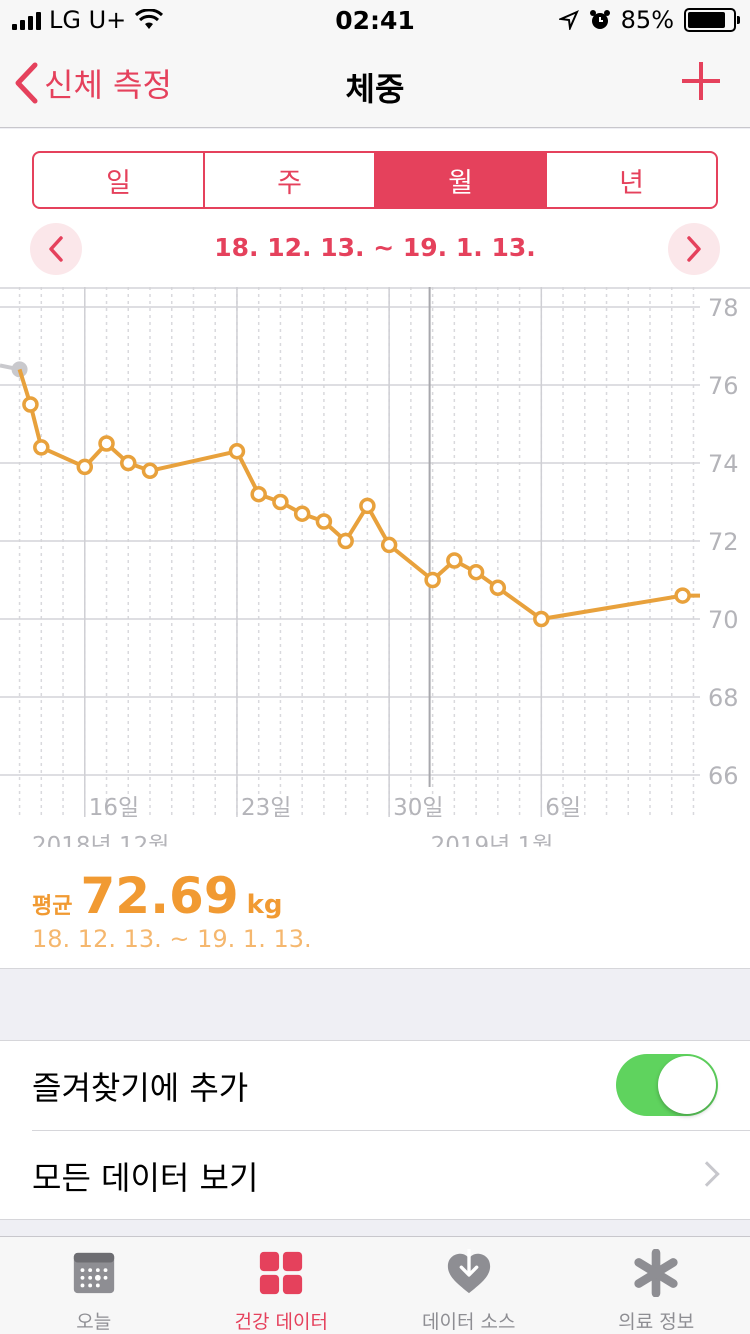 Image resolution: width=750 pixels, height=1334 pixels. Describe the element at coordinates (599, 19) in the screenshot. I see `alarm-clock-icon` at that location.